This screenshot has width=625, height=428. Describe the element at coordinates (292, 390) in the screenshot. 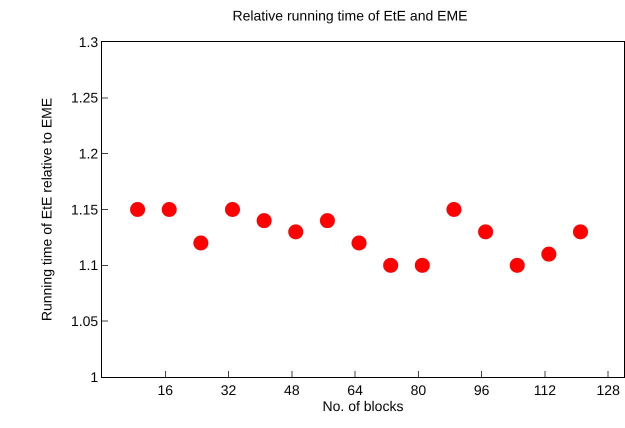

I see `x-tick-label: 48` at that location.